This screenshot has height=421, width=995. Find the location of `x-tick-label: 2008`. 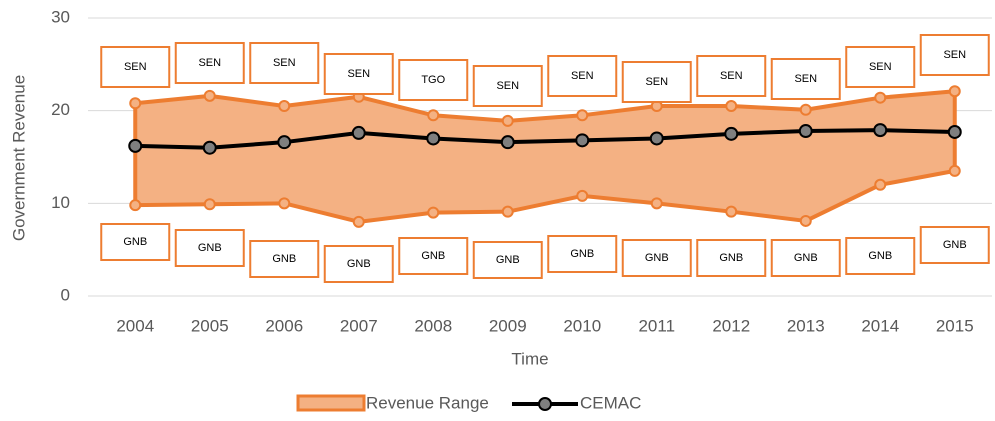

x-tick-label: 2008 is located at coordinates (433, 325).